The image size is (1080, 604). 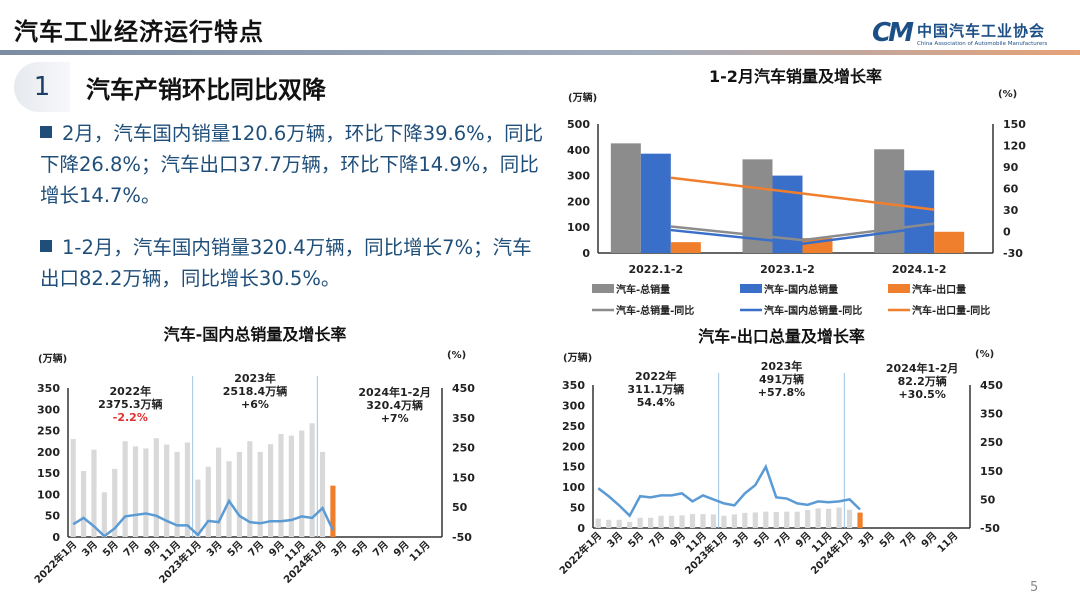 What do you see at coordinates (991, 414) in the screenshot?
I see `y2-tick-label: 350` at bounding box center [991, 414].